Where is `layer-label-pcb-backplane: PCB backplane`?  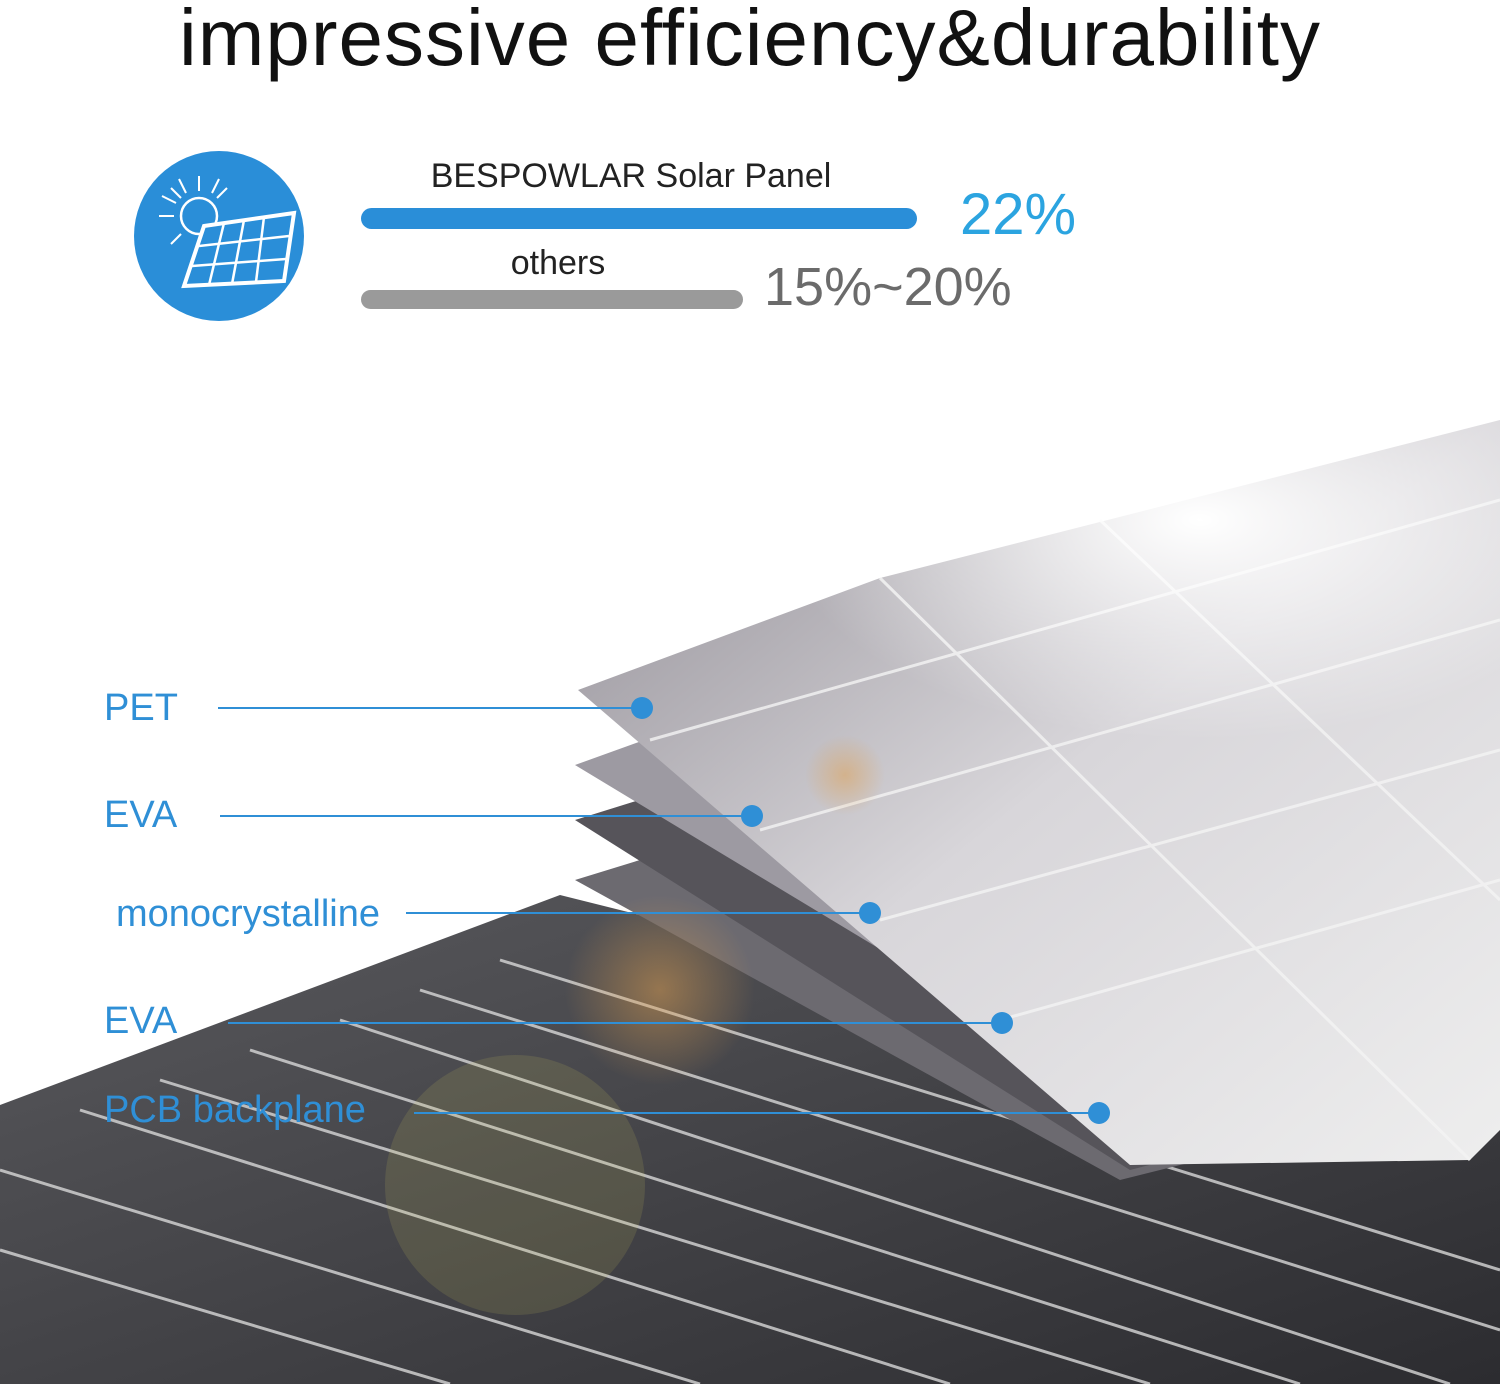
layer-label-pcb-backplane: PCB backplane is located at coordinates (235, 1110).